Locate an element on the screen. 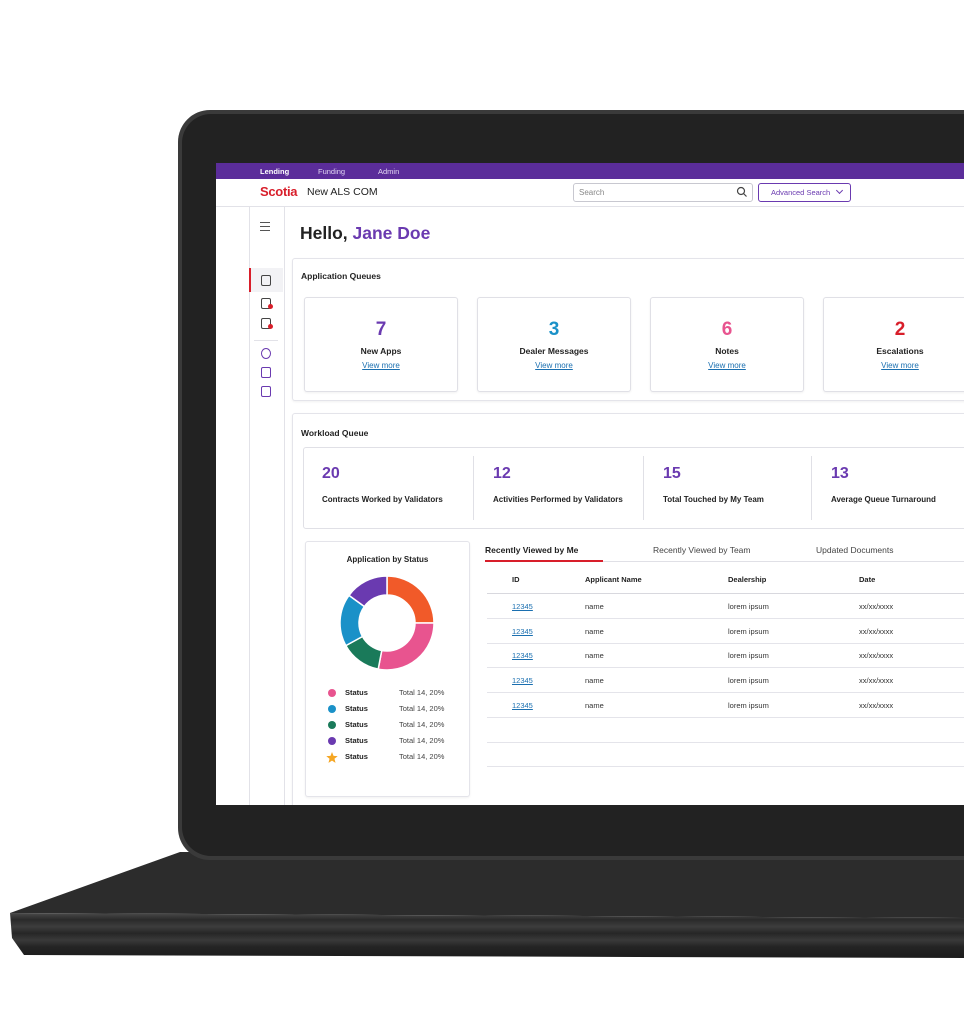  search-icon is located at coordinates (741, 191).